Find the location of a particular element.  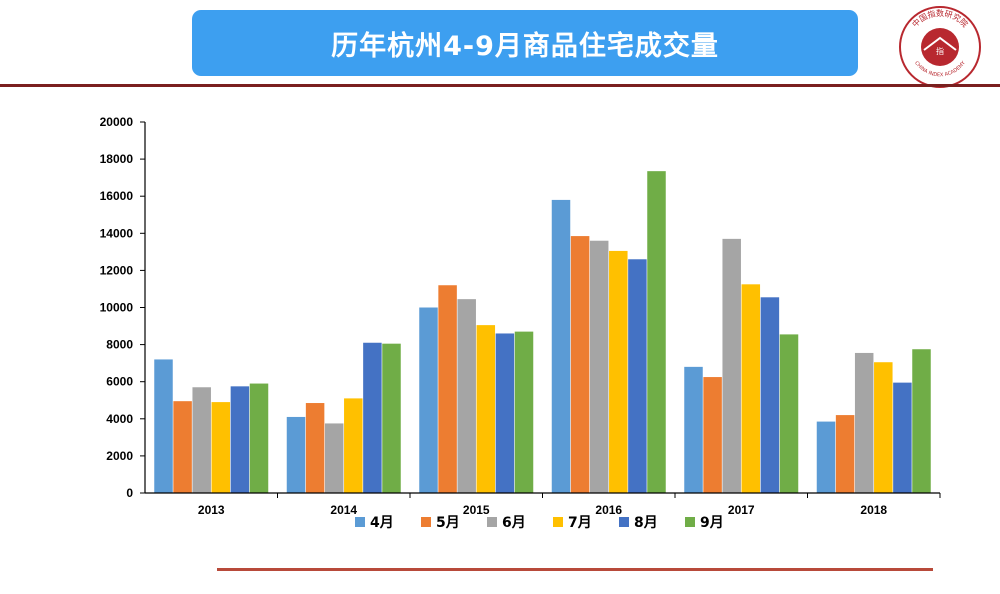

bar-2014-9月 is located at coordinates (391, 418).